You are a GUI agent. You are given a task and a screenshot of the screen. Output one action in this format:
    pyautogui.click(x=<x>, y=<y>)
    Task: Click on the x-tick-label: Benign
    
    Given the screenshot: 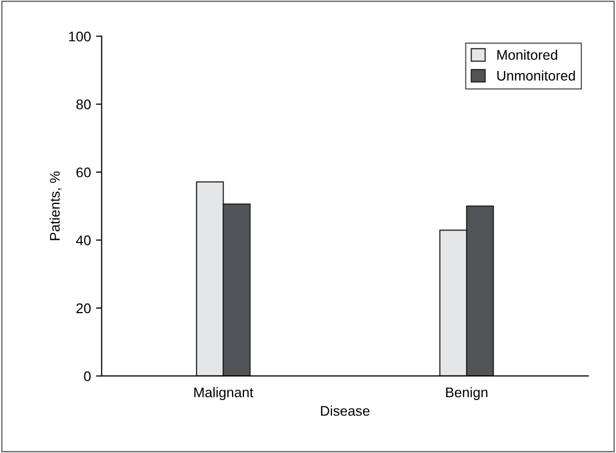 What is the action you would take?
    pyautogui.click(x=467, y=393)
    